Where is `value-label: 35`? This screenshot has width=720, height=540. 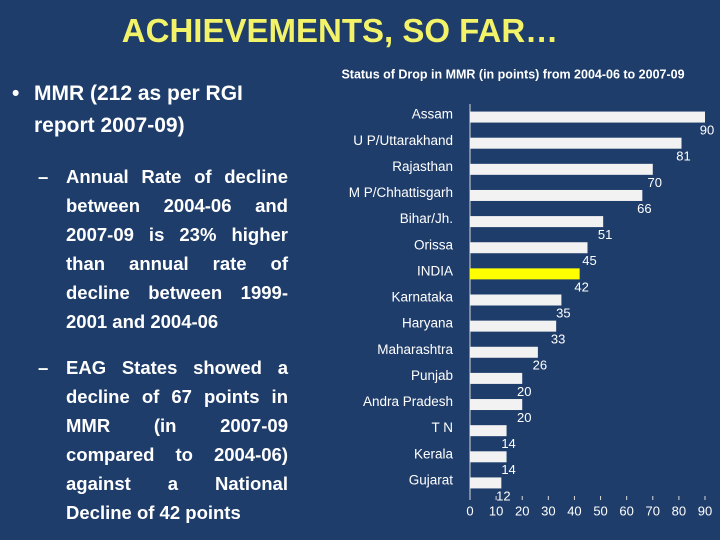 value-label: 35 is located at coordinates (563, 312).